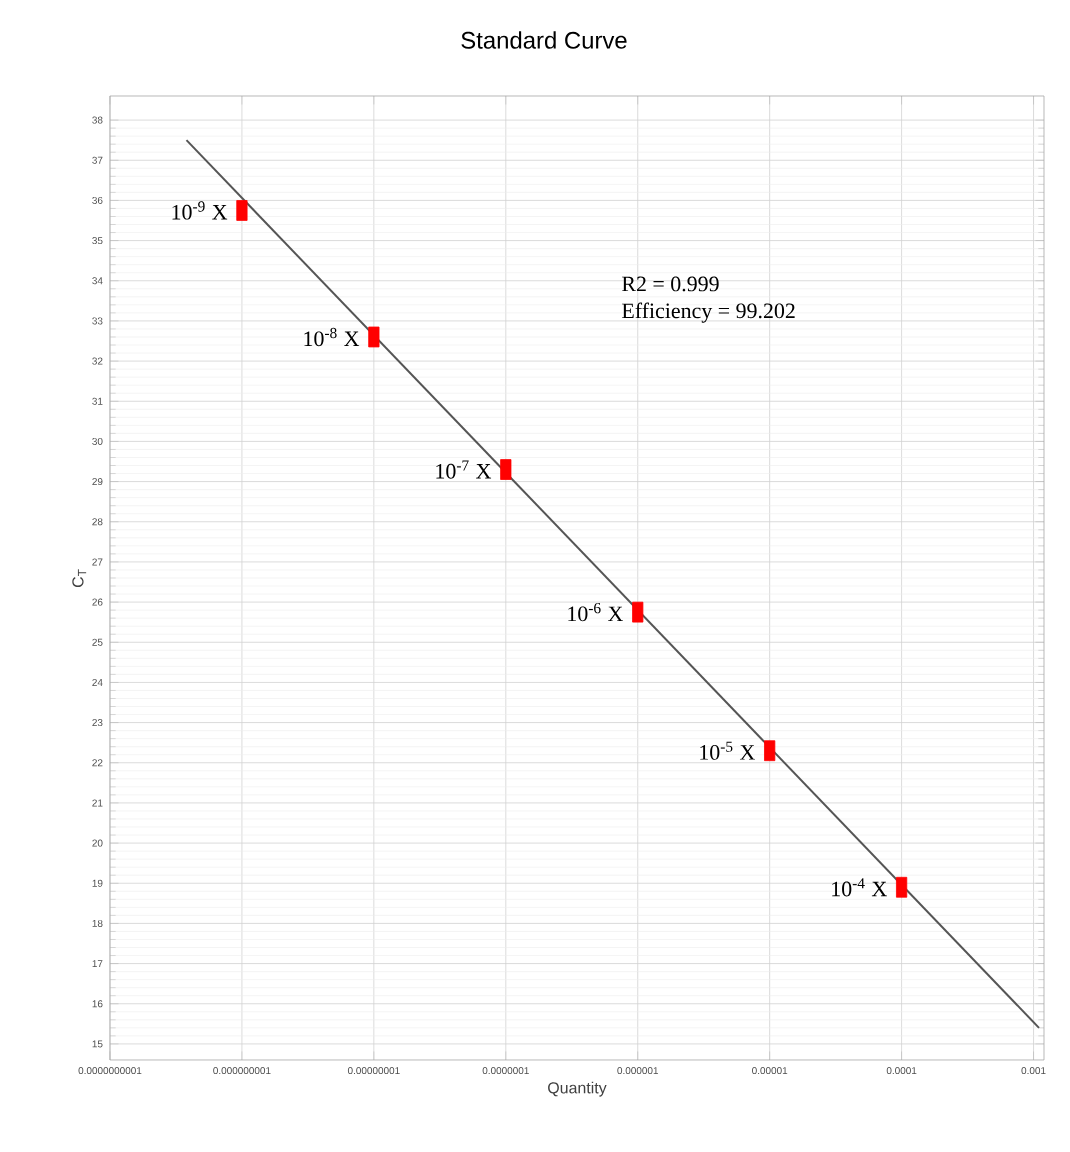  Describe the element at coordinates (332, 337) in the screenshot. I see `annotation: 10$^{-8}$ X` at that location.